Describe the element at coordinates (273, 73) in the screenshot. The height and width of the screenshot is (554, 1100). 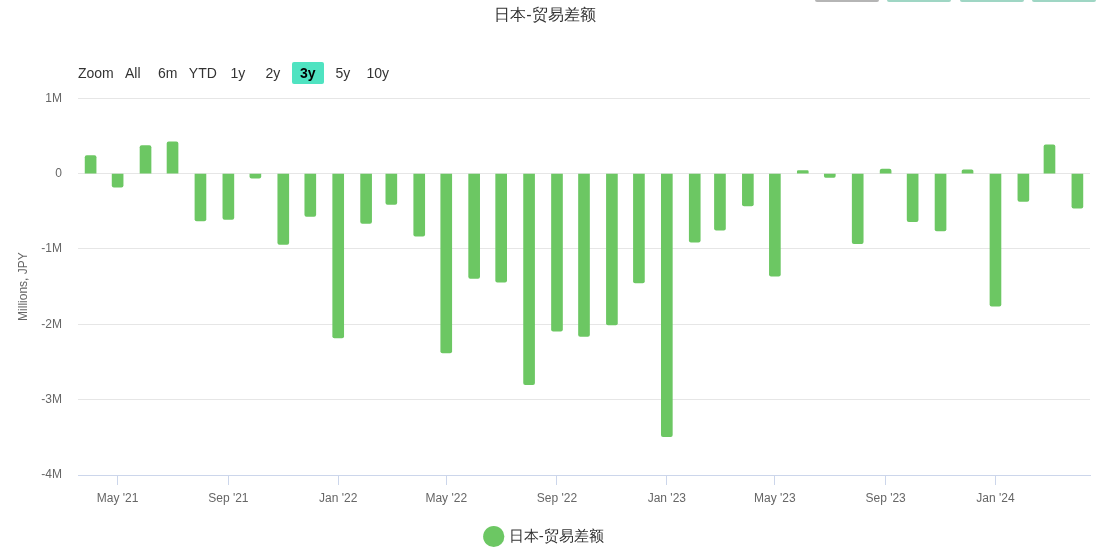
I see `text: 2y` at that location.